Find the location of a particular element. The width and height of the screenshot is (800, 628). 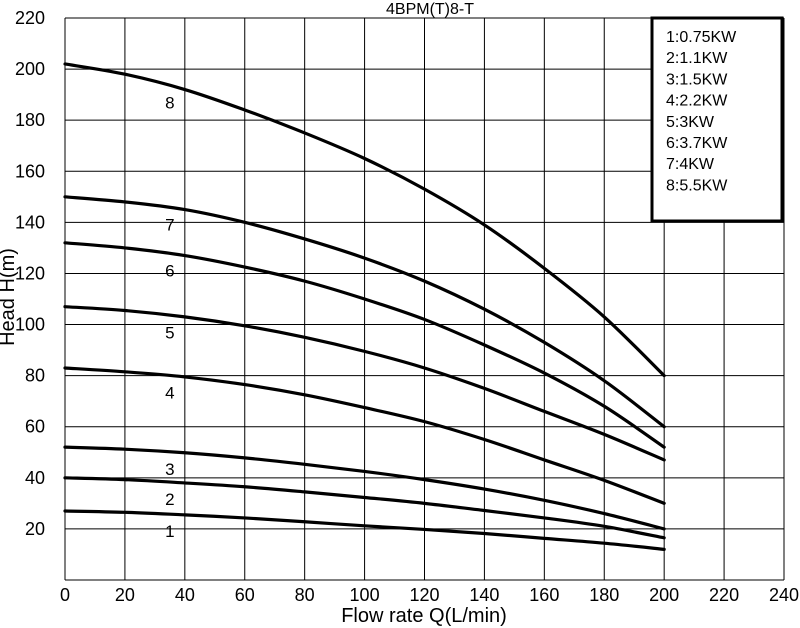

y-tick-label: 200 is located at coordinates (30, 69).